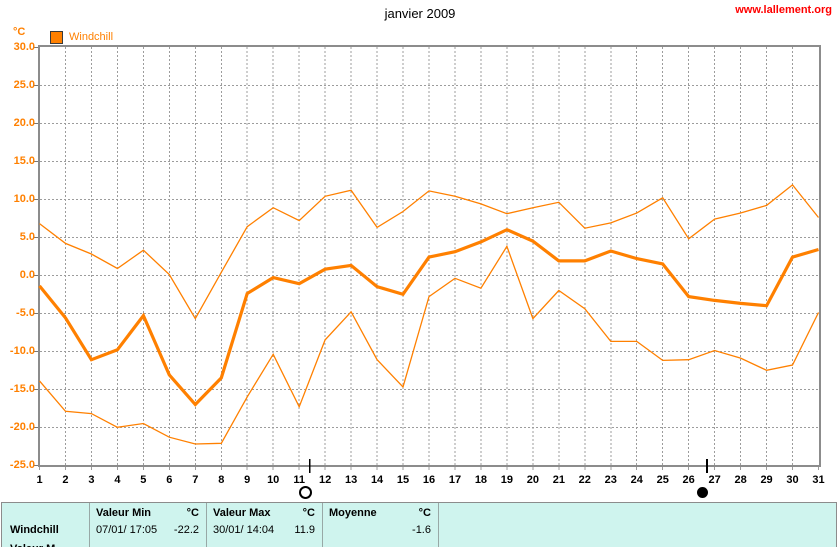 The height and width of the screenshot is (547, 840). Describe the element at coordinates (22, 465) in the screenshot. I see `y-tick-label: -25.0` at that location.